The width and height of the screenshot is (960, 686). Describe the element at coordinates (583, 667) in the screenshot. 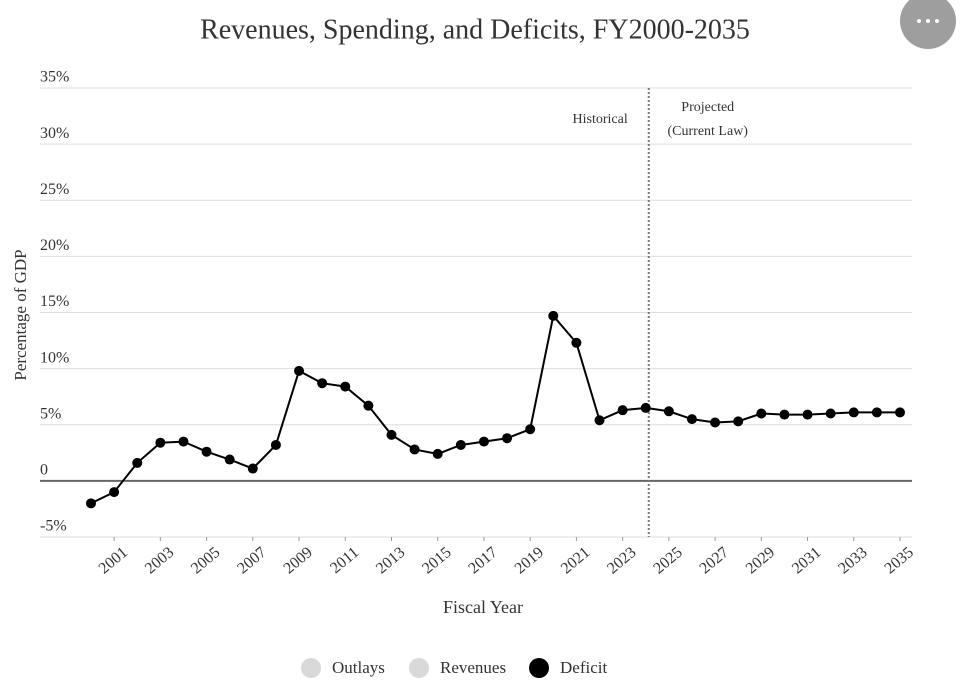

I see `legend-label: Deficit` at that location.